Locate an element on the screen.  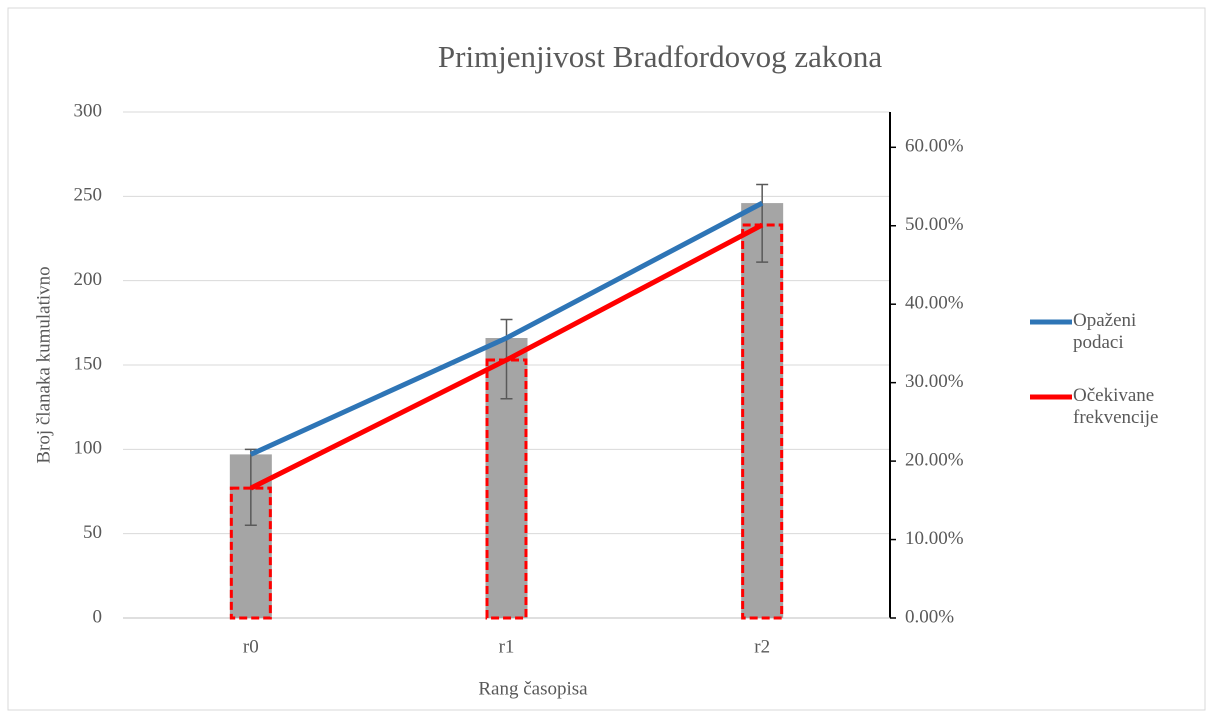
bar is located at coordinates (762, 410).